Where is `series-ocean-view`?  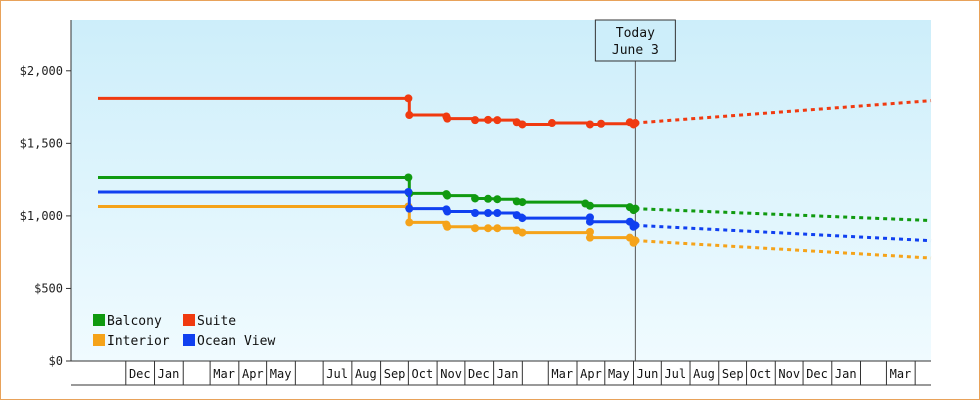 series-ocean-view is located at coordinates (515, 215).